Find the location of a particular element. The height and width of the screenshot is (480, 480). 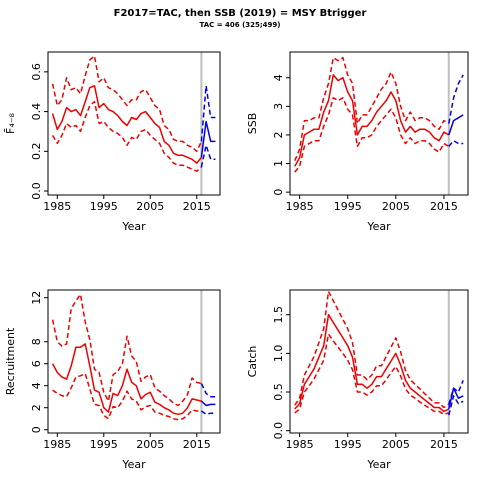

figure-subtitle: TAC = 406 (325;499) is located at coordinates (240, 25).